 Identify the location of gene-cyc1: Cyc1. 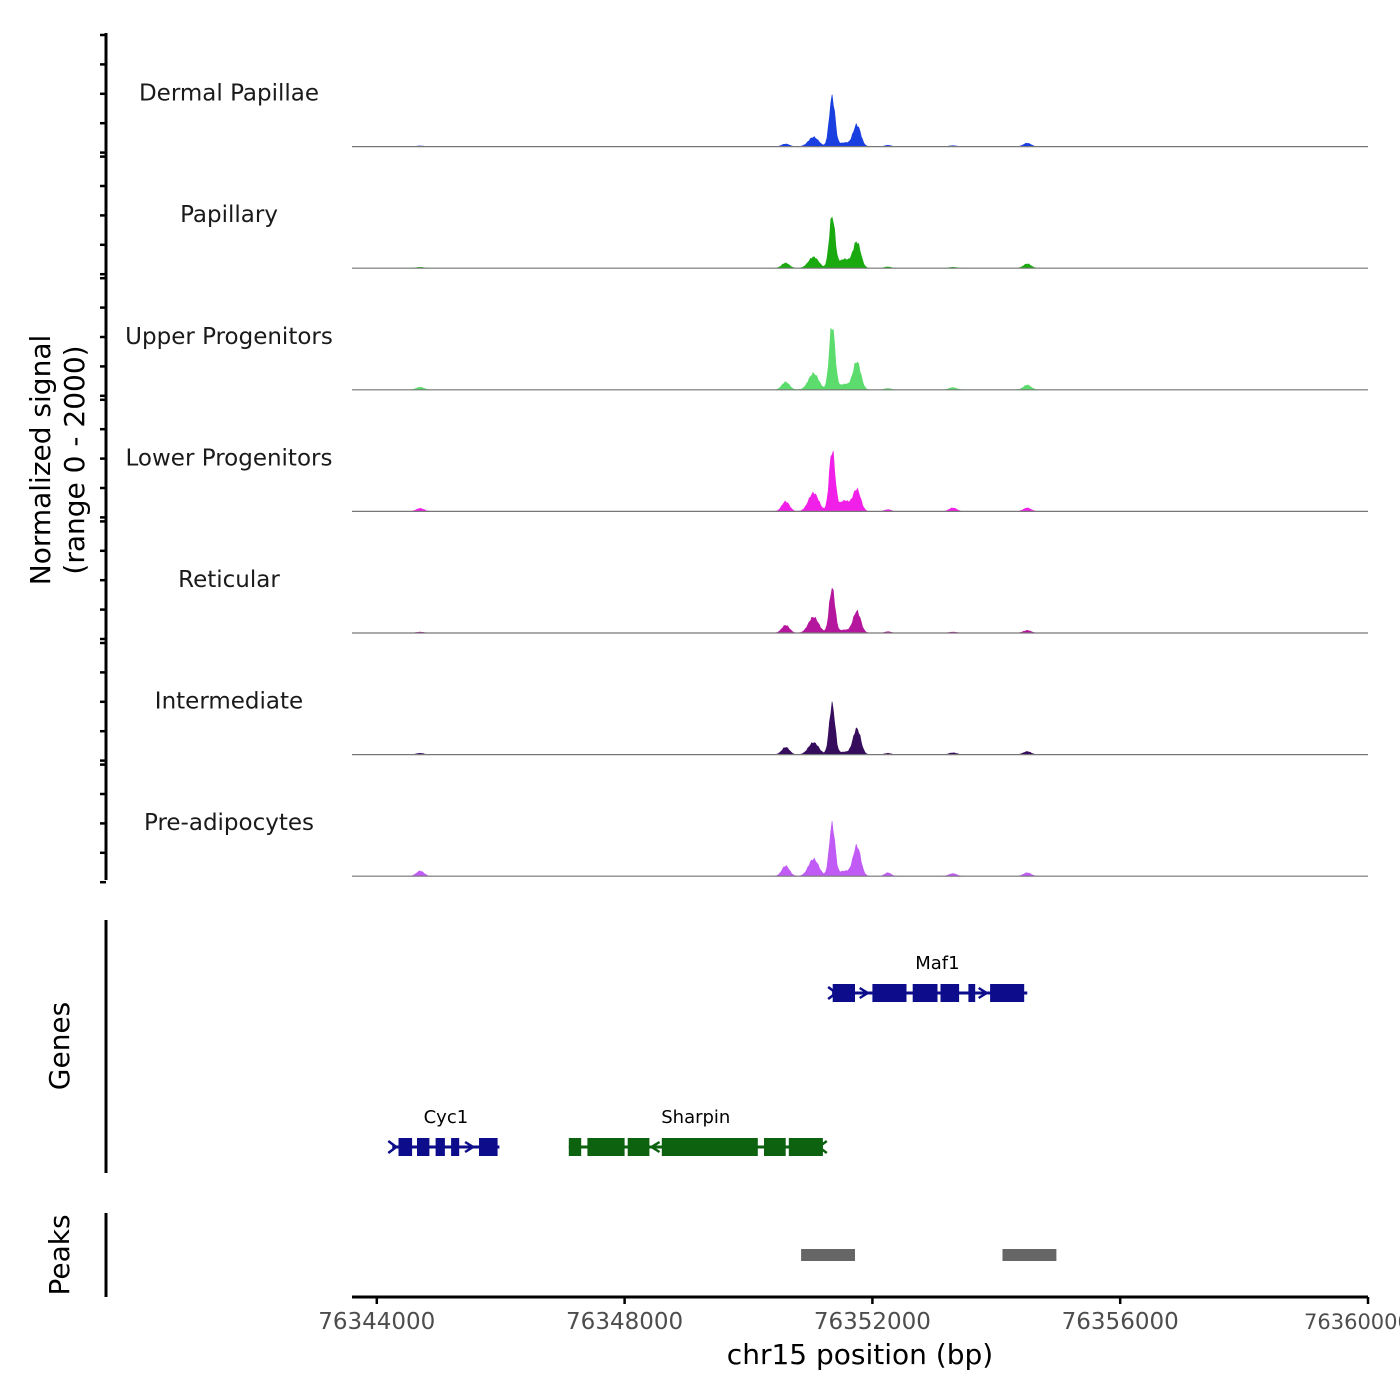
(443, 1131).